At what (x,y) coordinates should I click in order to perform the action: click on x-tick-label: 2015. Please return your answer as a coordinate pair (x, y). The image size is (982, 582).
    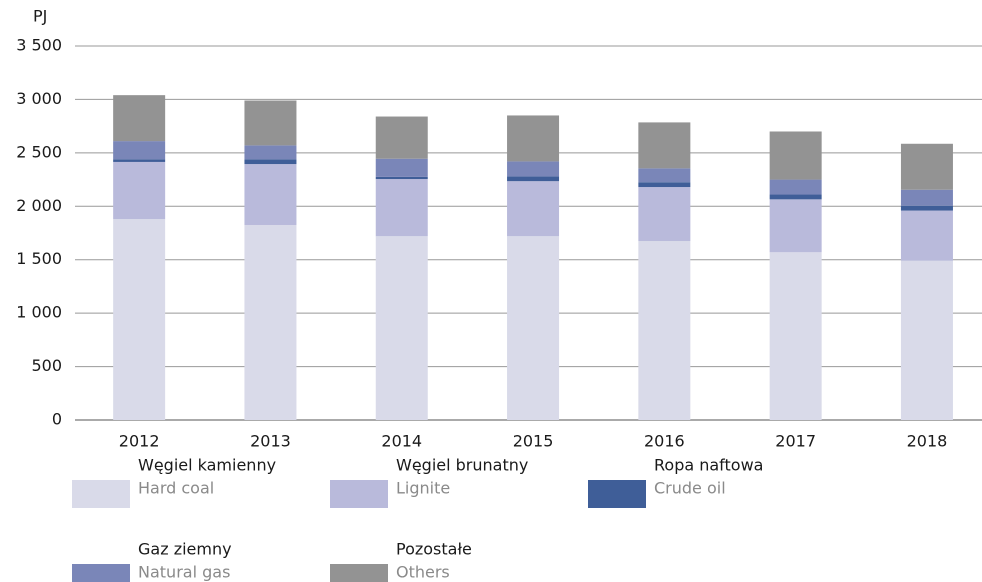
    Looking at the image, I should click on (533, 441).